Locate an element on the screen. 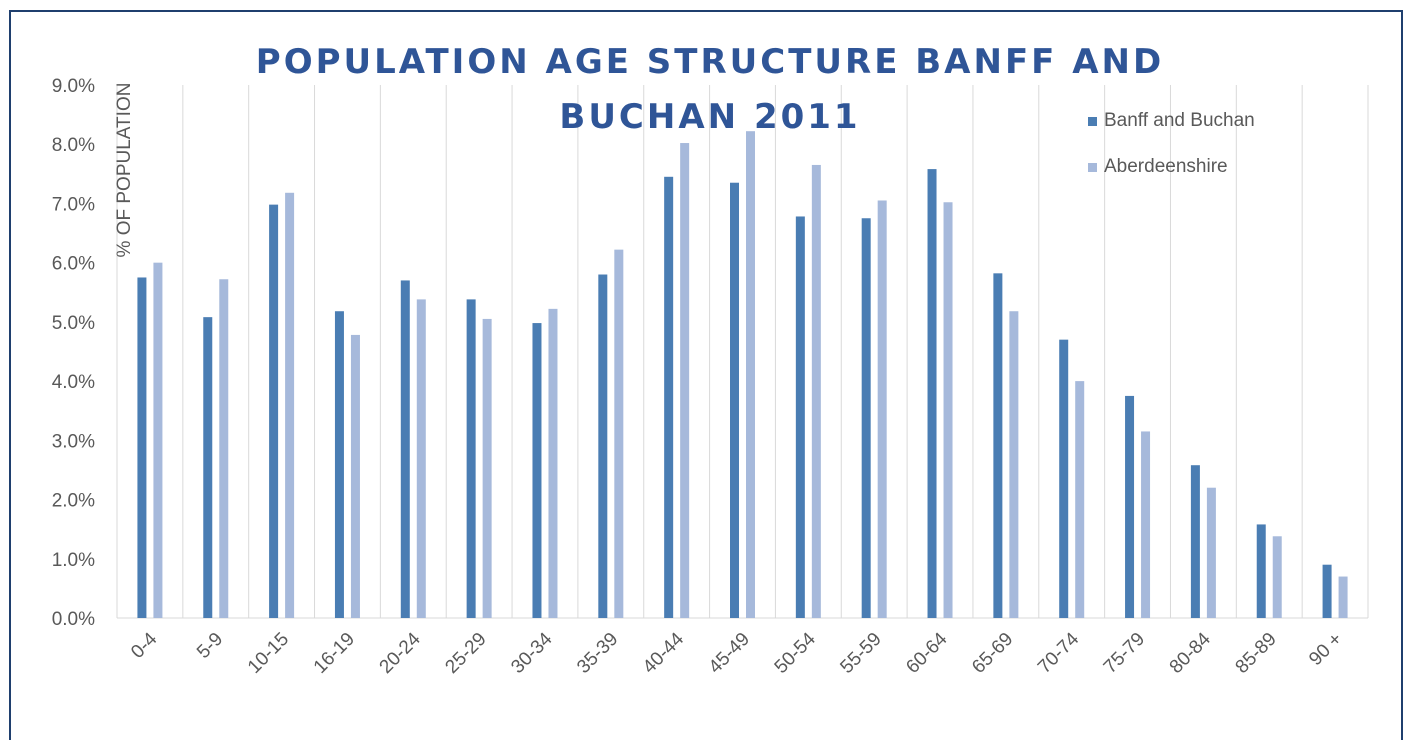 The width and height of the screenshot is (1405, 740). x-tick-label: 60-64 is located at coordinates (927, 653).